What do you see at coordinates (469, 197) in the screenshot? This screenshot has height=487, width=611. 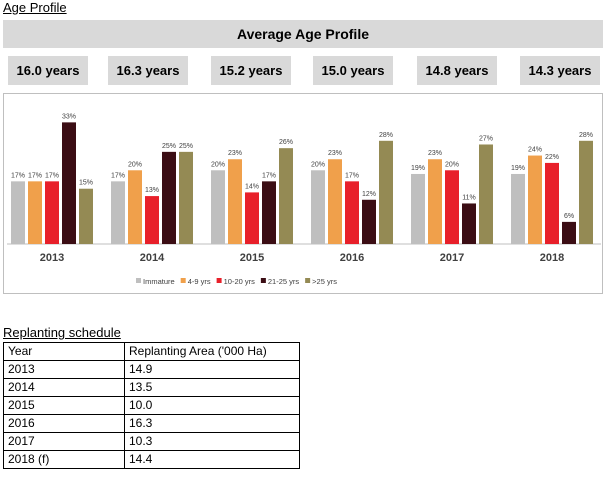 I see `data-label: 11%` at bounding box center [469, 197].